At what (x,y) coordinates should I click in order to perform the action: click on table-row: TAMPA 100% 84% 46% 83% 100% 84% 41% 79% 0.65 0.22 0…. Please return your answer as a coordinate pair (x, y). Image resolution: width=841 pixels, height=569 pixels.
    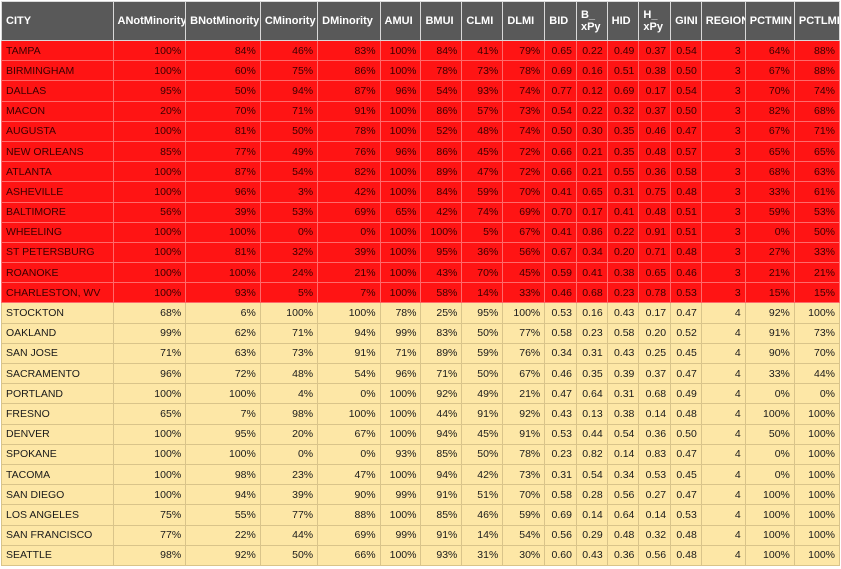
    Looking at the image, I should click on (421, 50).